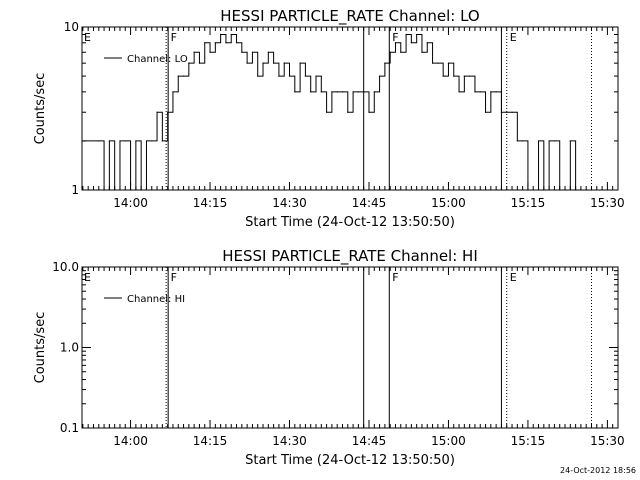 The image size is (640, 480). I want to click on x-tick-label: 14:45, so click(369, 203).